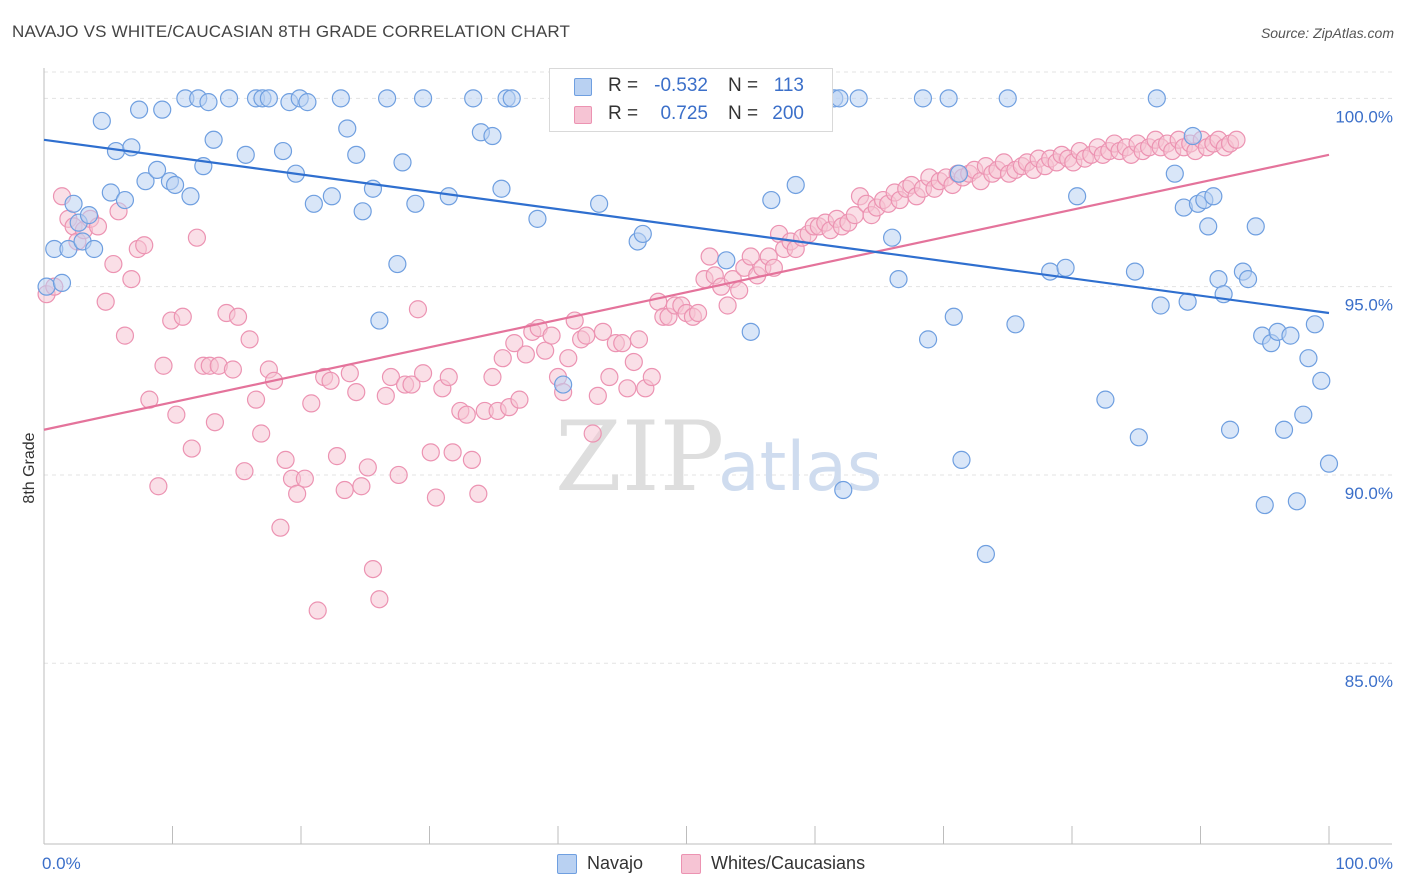 The height and width of the screenshot is (892, 1406). What do you see at coordinates (1364, 116) in the screenshot?
I see `y-tick-label: 100.0%` at bounding box center [1364, 116].